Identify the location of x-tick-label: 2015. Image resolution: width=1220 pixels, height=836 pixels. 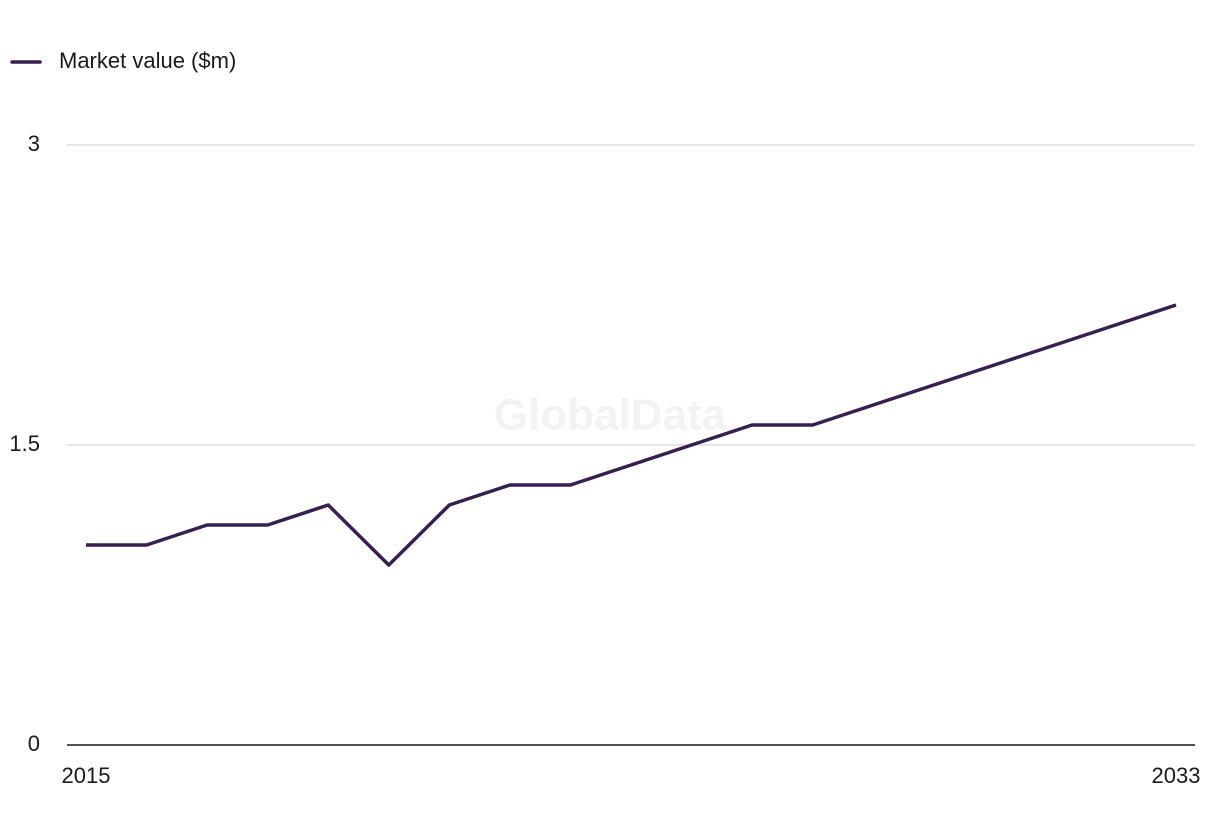
(86, 775).